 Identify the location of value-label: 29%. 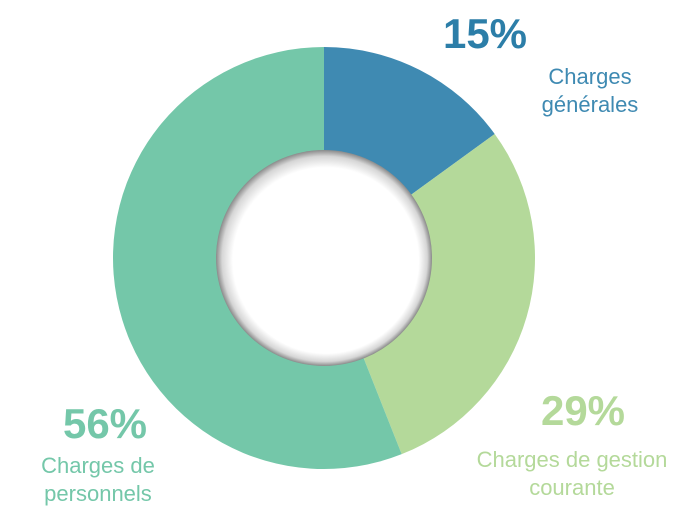
(583, 410).